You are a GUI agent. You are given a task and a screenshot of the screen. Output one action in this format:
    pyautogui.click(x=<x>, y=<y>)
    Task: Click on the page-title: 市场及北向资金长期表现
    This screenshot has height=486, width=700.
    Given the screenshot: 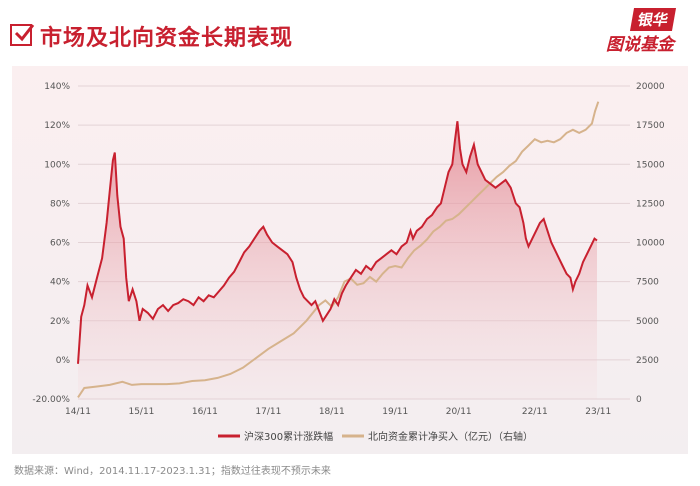 What is the action you would take?
    pyautogui.click(x=167, y=38)
    